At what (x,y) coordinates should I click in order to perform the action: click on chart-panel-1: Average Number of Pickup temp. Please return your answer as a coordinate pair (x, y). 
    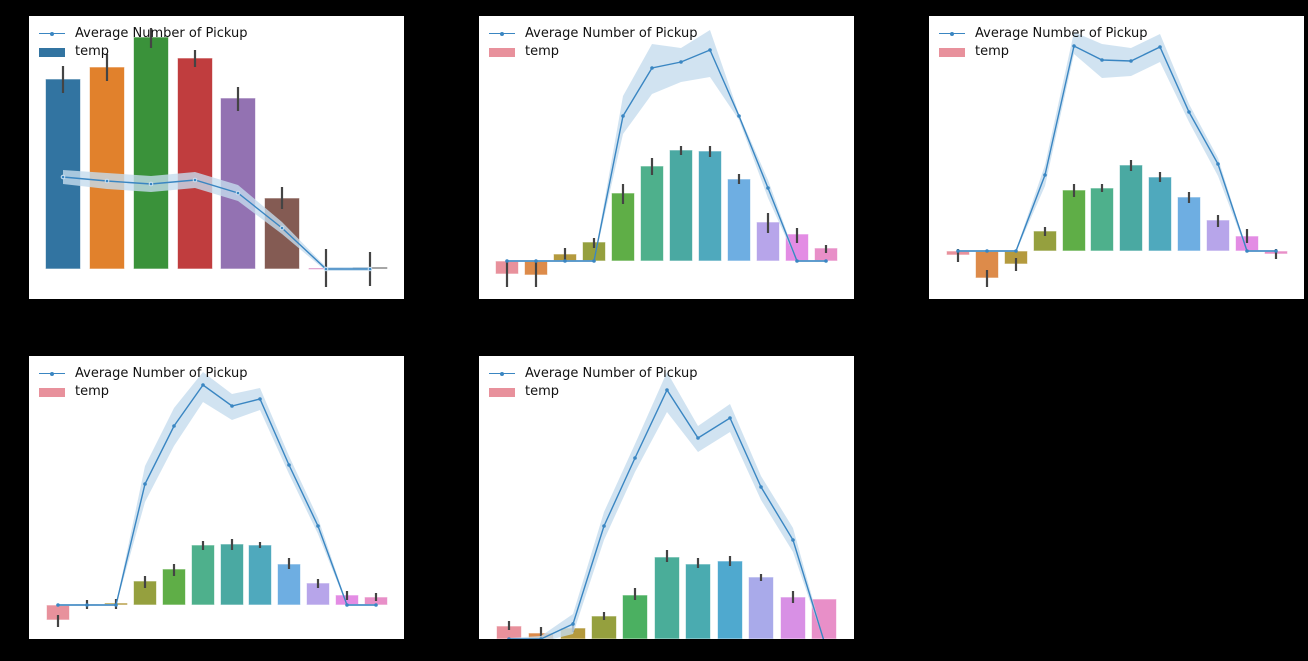
    Looking at the image, I should click on (216, 157).